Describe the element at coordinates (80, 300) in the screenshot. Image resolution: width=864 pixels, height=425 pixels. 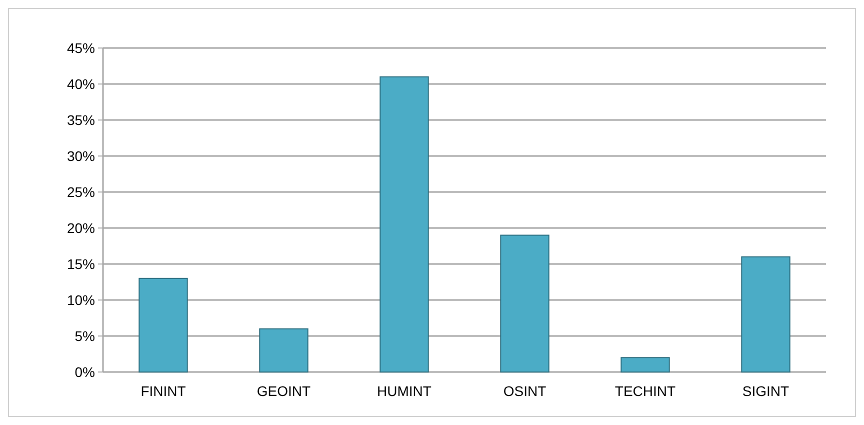
I see `y-tick-label: 10%` at that location.